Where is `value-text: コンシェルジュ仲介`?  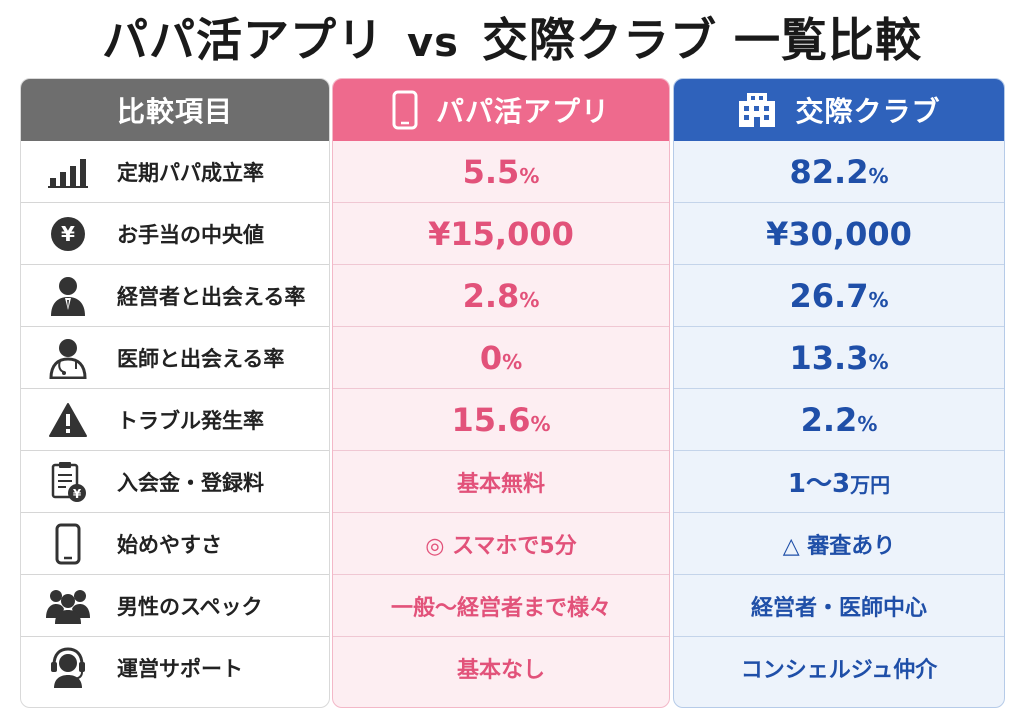
value-text: コンシェルジュ仲介 is located at coordinates (839, 670).